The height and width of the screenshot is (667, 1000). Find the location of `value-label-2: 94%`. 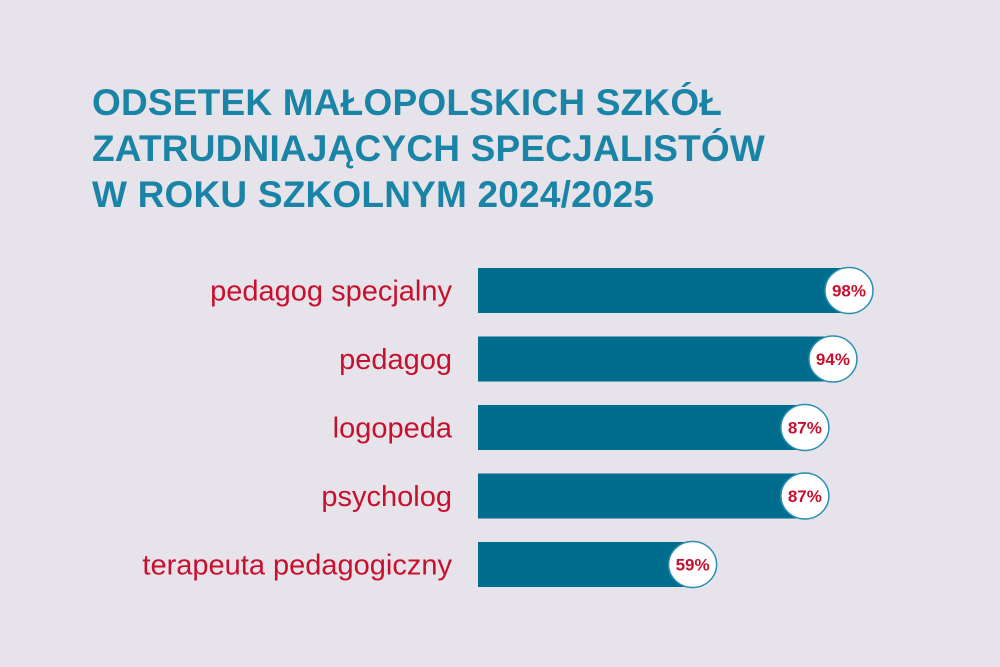

value-label-2: 94% is located at coordinates (833, 359).